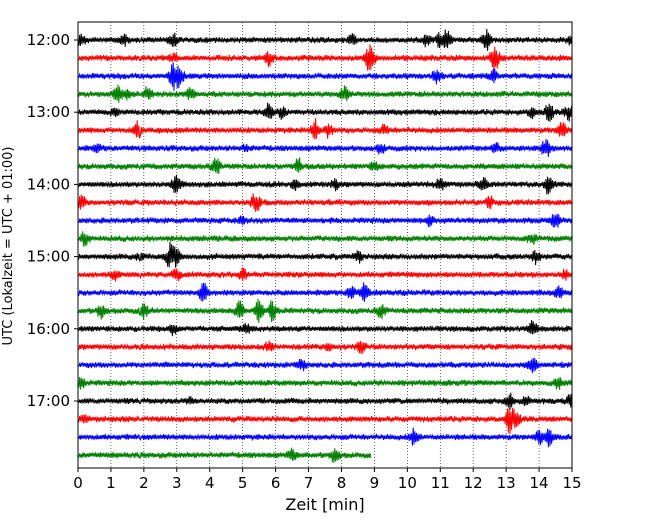 Image resolution: width=650 pixels, height=520 pixels. Describe the element at coordinates (309, 483) in the screenshot. I see `x-tick-label: 7` at that location.